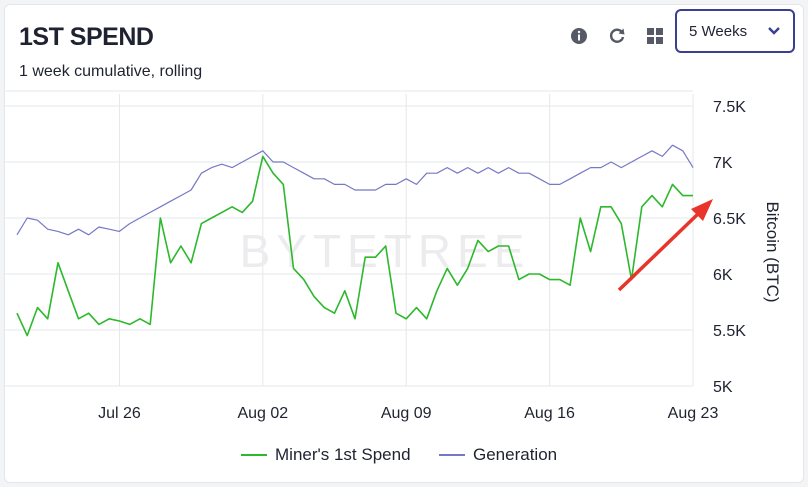  I want to click on legend-item-spend: Miner's 1st Spend, so click(326, 455).